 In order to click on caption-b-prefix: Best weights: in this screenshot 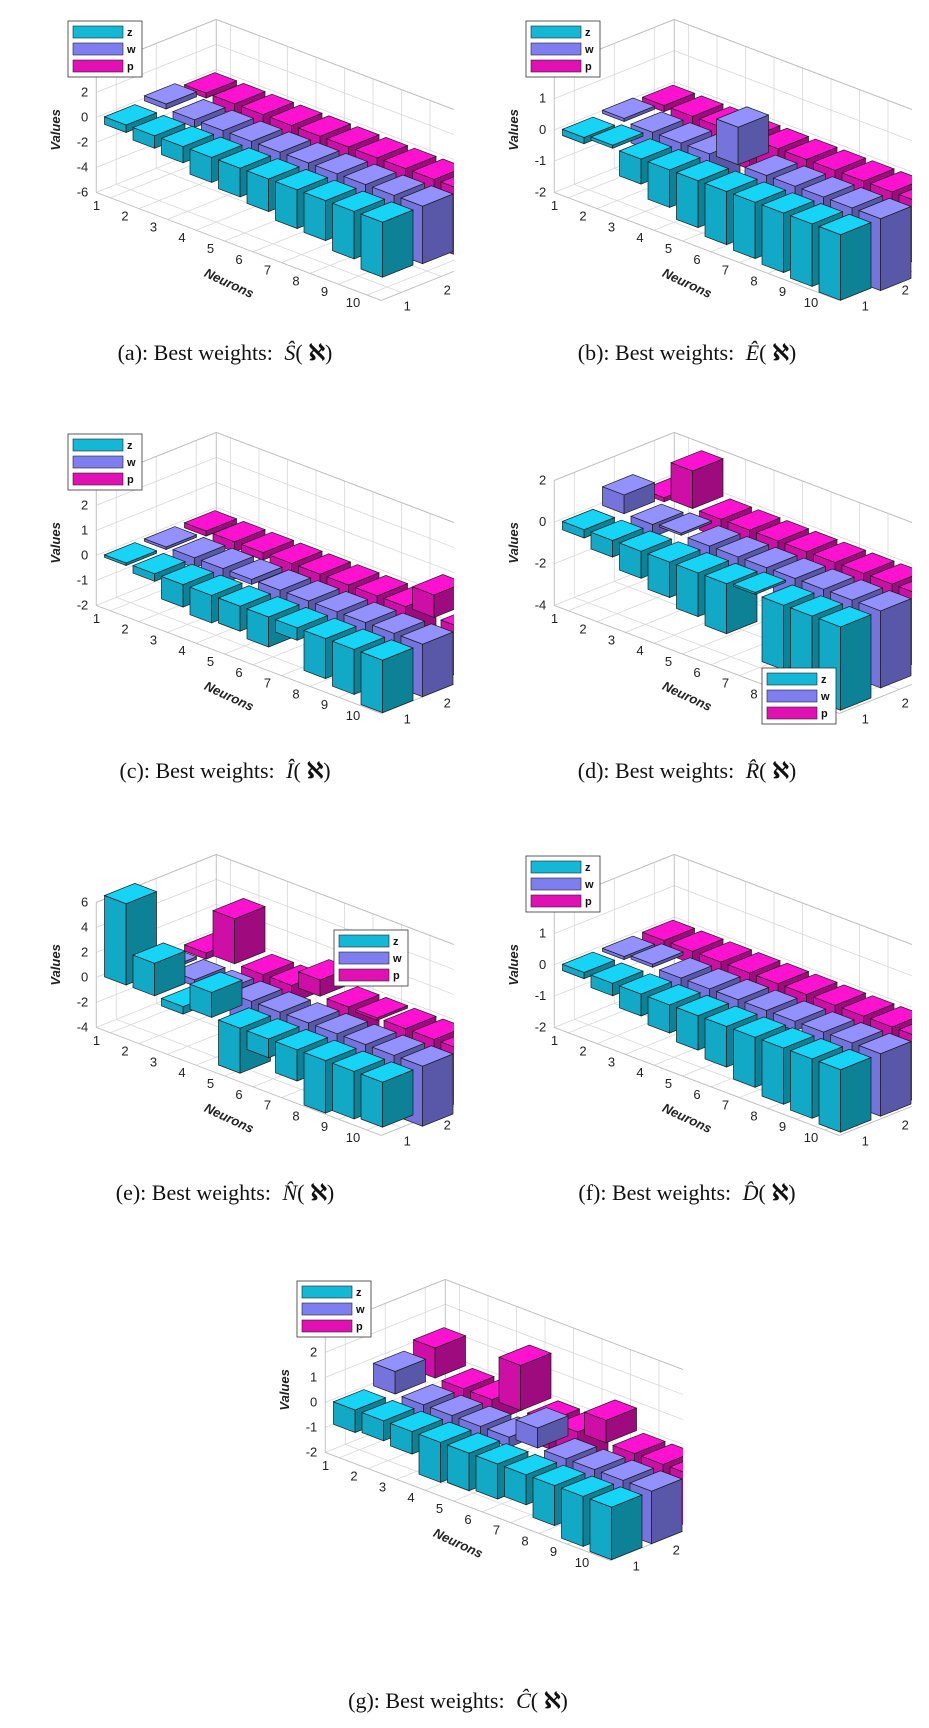, I will do `click(675, 352)`.